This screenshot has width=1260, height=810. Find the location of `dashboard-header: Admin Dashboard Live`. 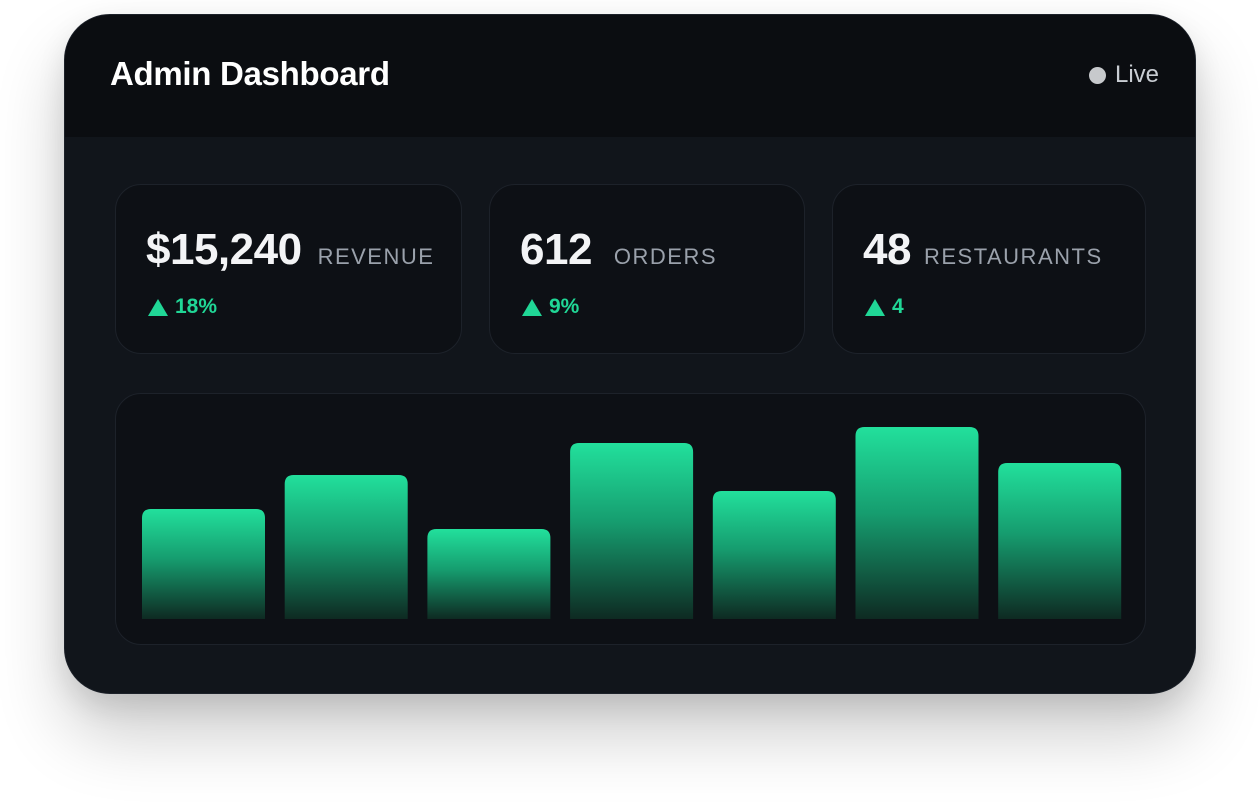

dashboard-header: Admin Dashboard Live is located at coordinates (630, 76).